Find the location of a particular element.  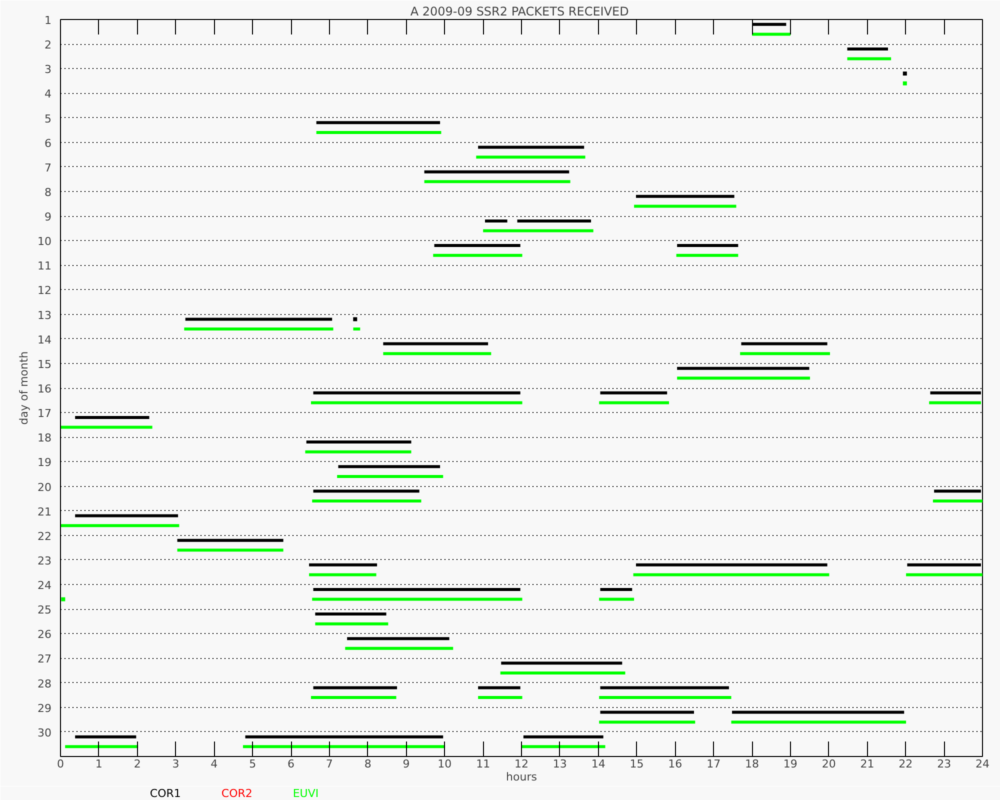

y-tick-label: 9 is located at coordinates (48, 217).